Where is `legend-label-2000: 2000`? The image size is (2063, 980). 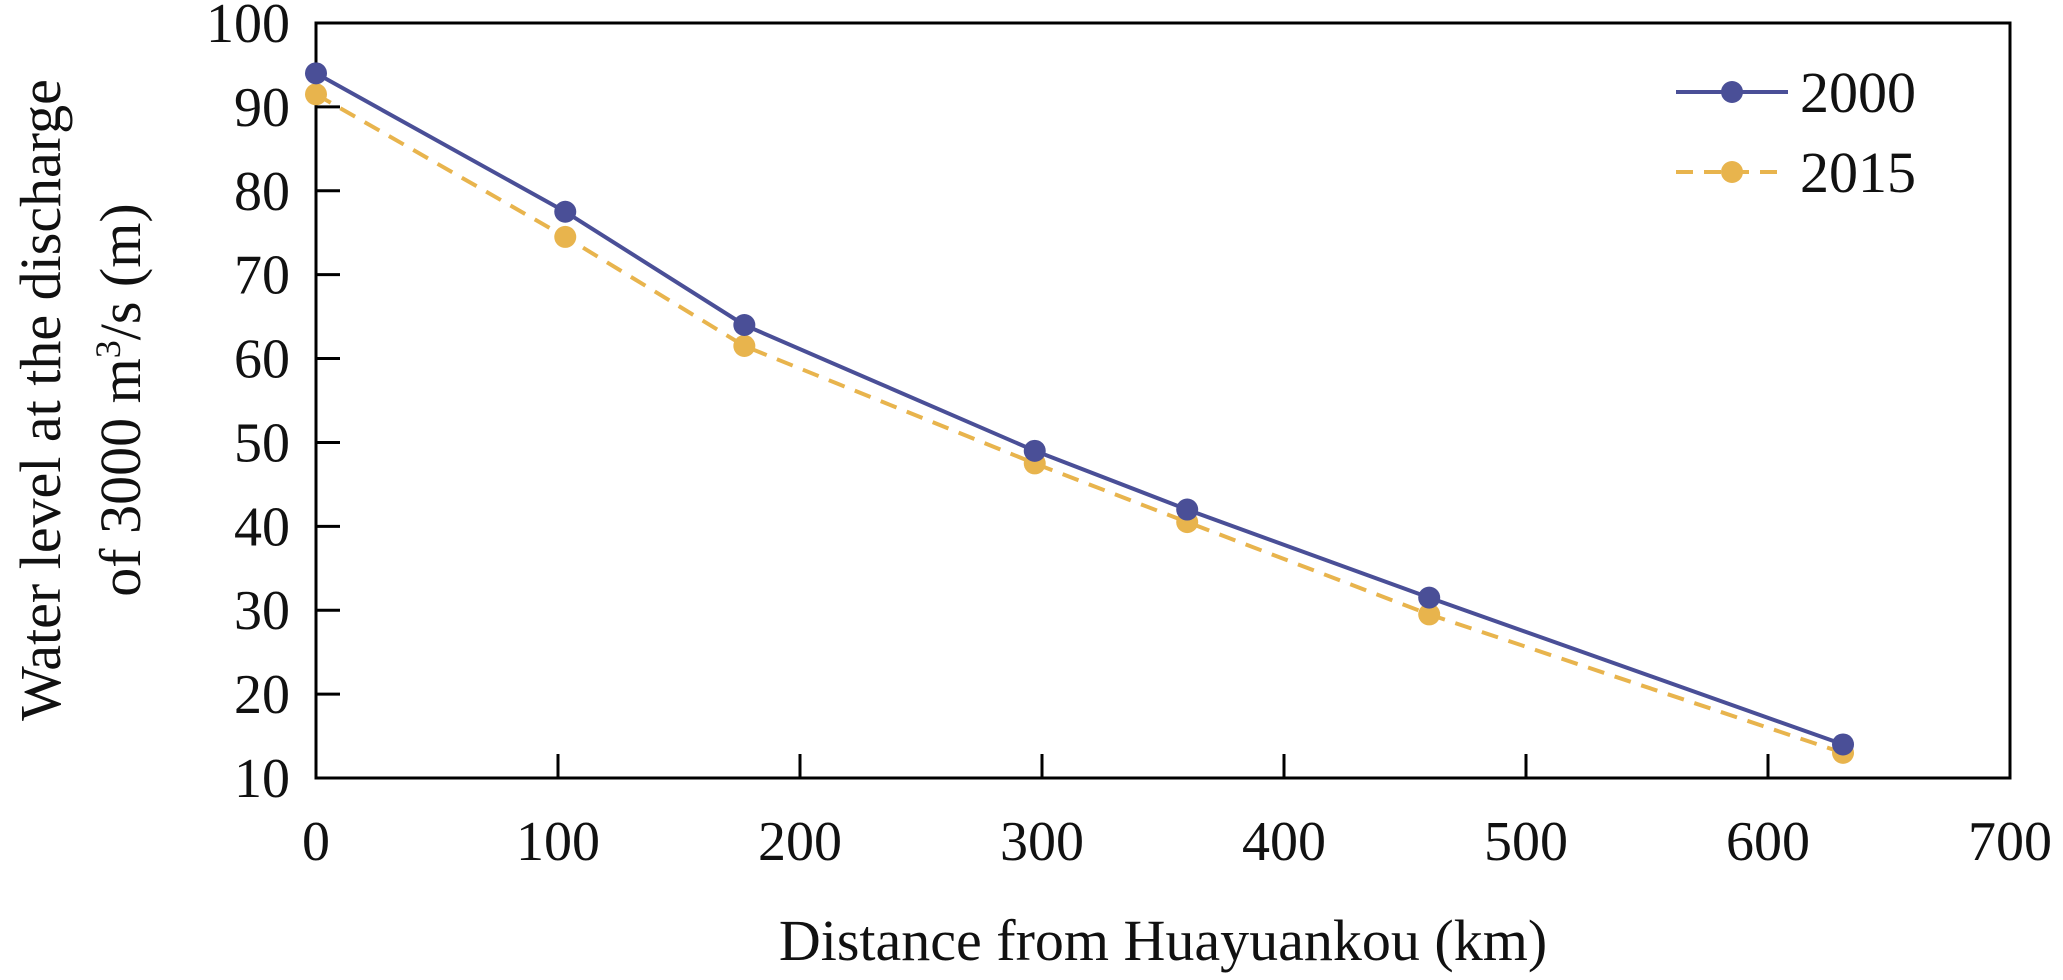
legend-label-2000: 2000 is located at coordinates (1858, 92).